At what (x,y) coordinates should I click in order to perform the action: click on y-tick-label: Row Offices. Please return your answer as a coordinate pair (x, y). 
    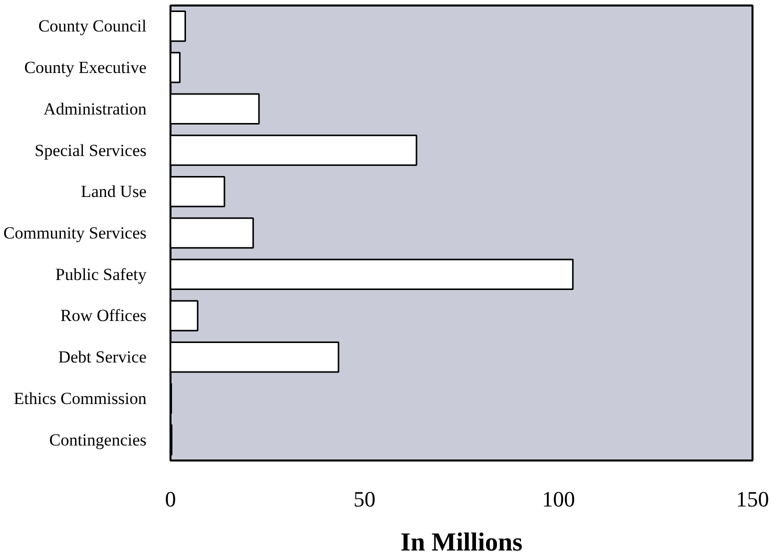
    Looking at the image, I should click on (103, 316).